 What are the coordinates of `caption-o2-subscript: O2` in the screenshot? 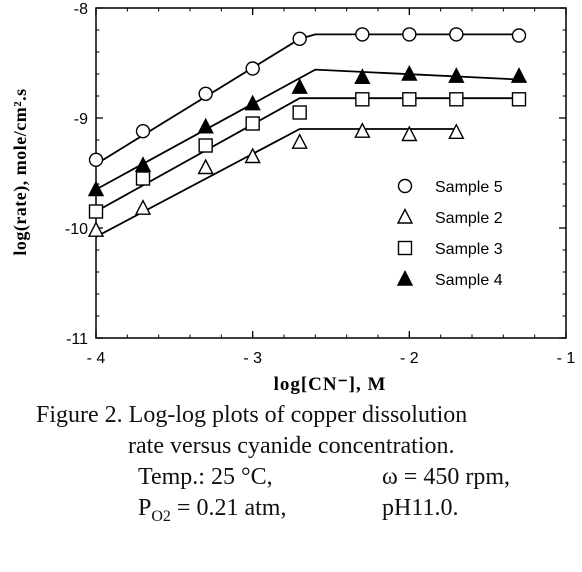 It's located at (161, 516).